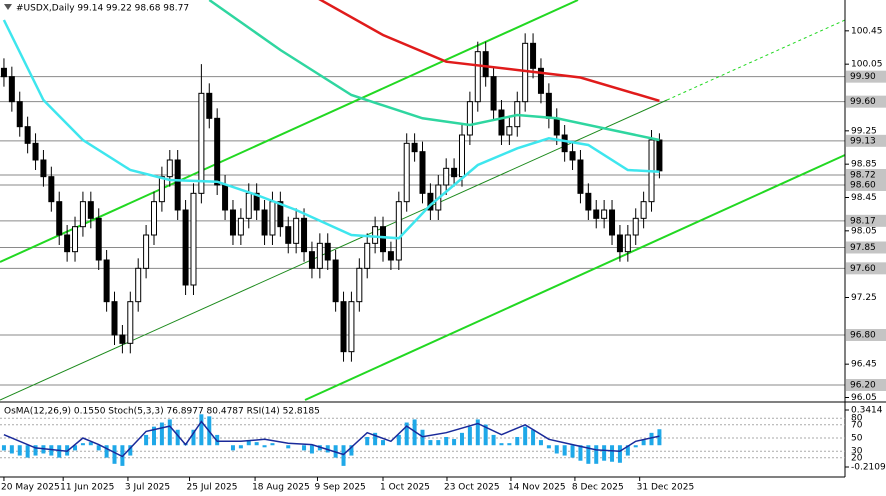 The width and height of the screenshot is (886, 496). I want to click on level-label: 99.90, so click(863, 77).